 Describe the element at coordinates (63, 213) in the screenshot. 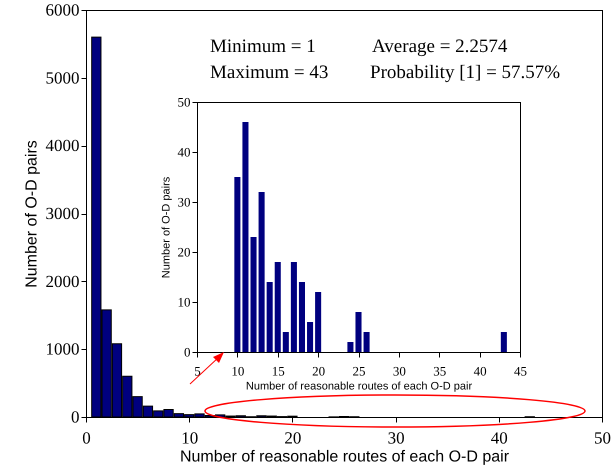

I see `y-tick-label: 3000` at that location.